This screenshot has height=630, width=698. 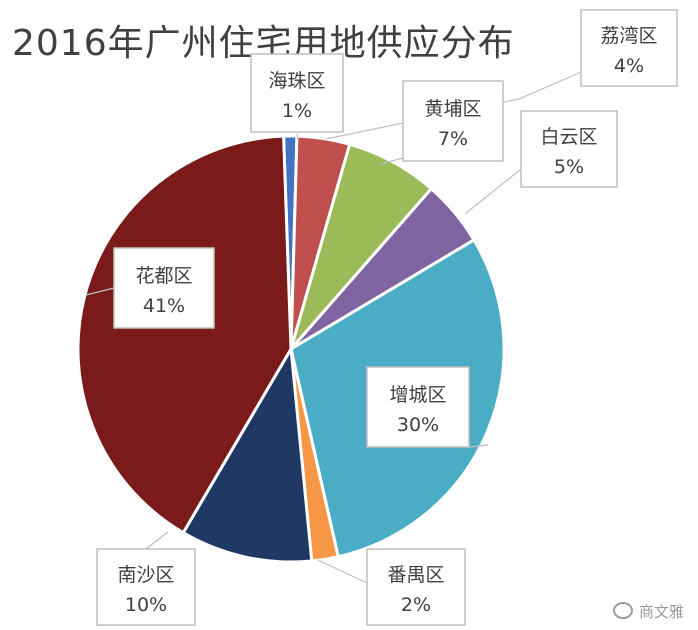 I want to click on data-label-8: 花都区 41%, so click(x=164, y=288).